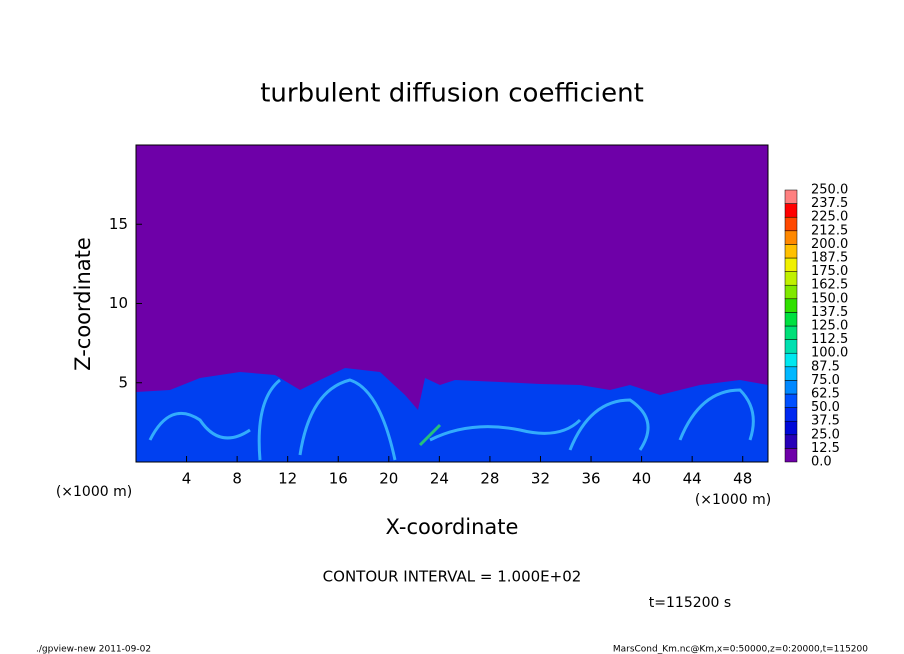 The height and width of the screenshot is (654, 904). Describe the element at coordinates (825, 448) in the screenshot. I see `colorbar-label: 12.5` at that location.